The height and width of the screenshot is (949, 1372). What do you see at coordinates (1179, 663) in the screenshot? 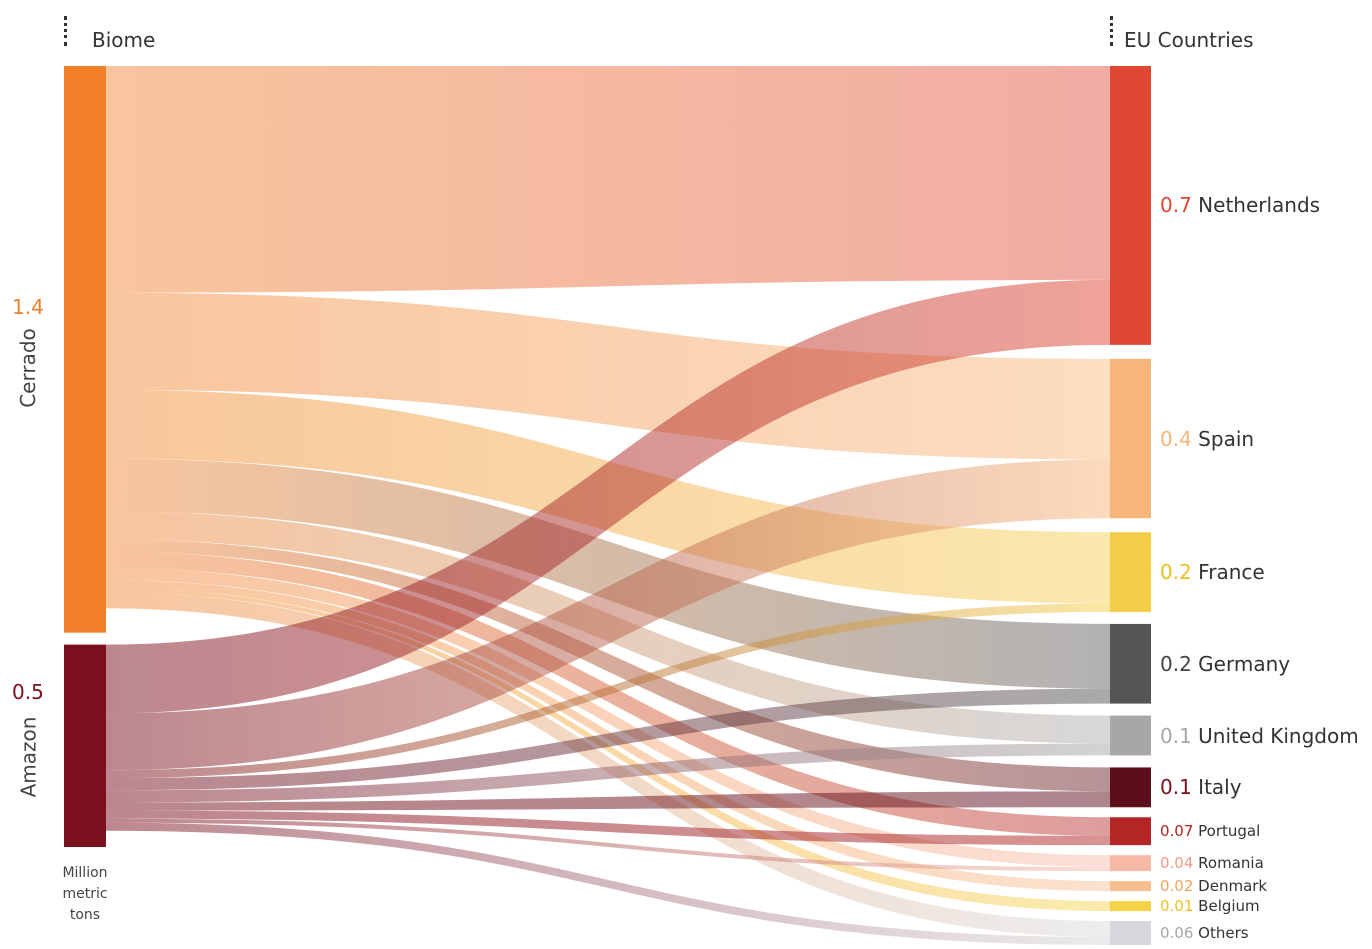
I see `target-value-germany: 0.2` at bounding box center [1179, 663].